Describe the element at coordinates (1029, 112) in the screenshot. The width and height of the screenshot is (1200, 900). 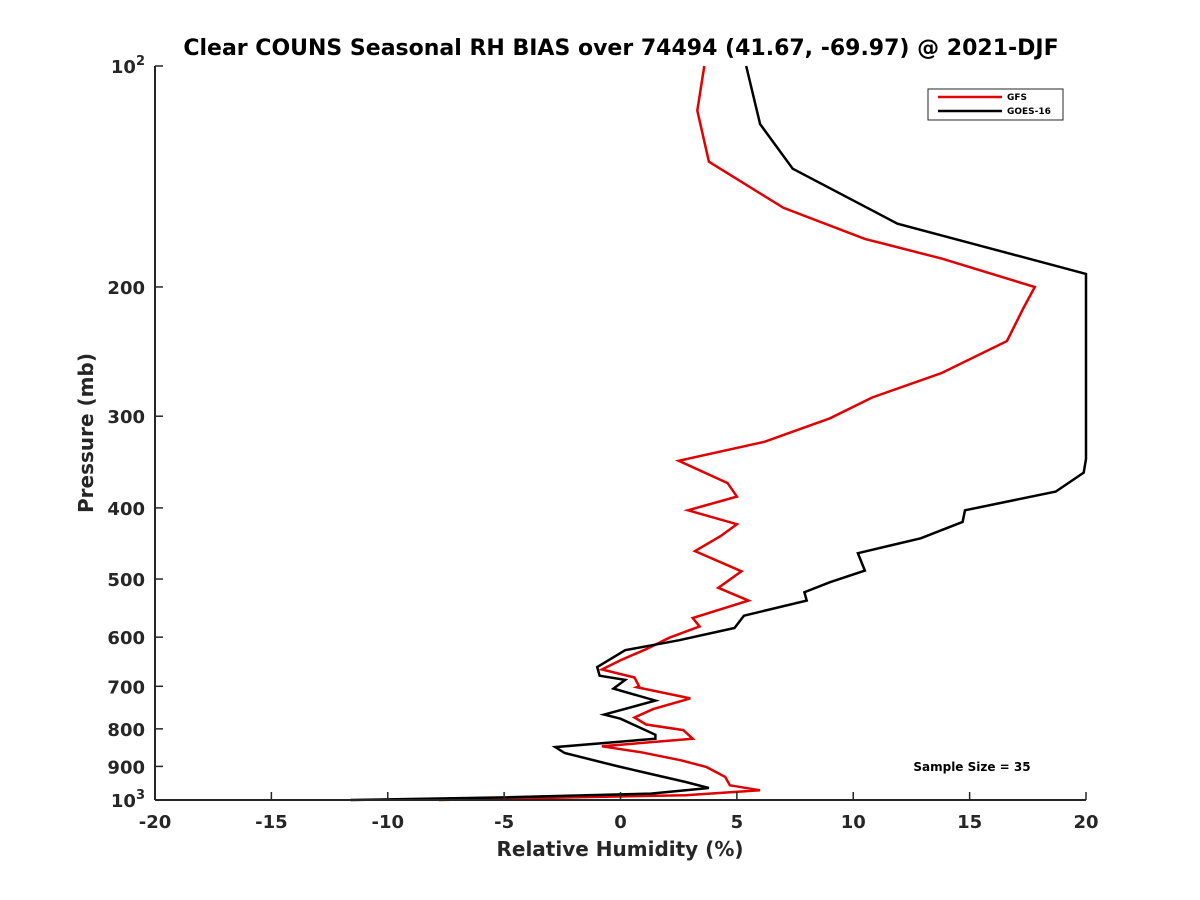
I see `legend-label-goes16: GOES-16` at that location.